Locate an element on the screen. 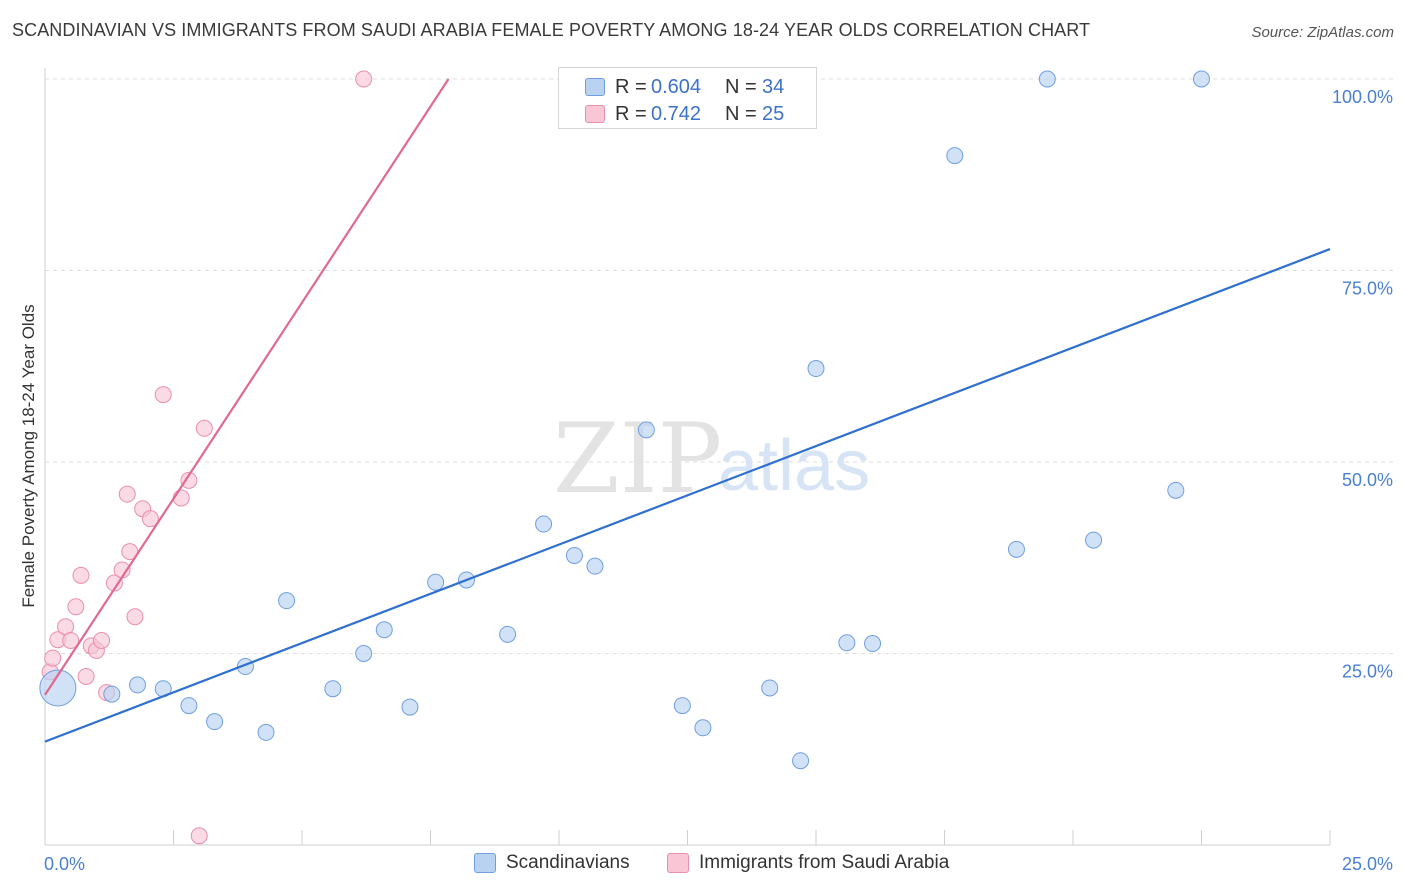 Image resolution: width=1406 pixels, height=892 pixels. y-tick-label: 100.0% is located at coordinates (1362, 97).